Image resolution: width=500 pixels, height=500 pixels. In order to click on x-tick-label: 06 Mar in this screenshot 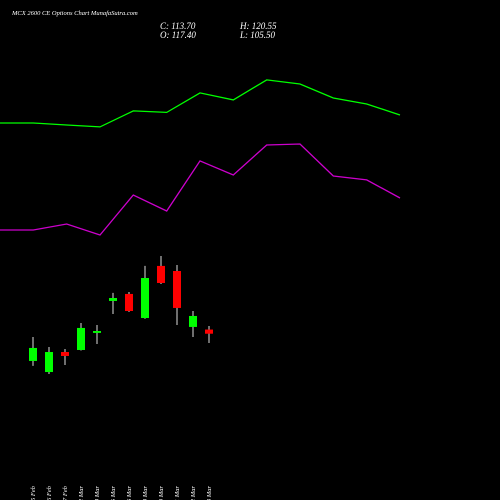, I will do `click(129, 493)`.